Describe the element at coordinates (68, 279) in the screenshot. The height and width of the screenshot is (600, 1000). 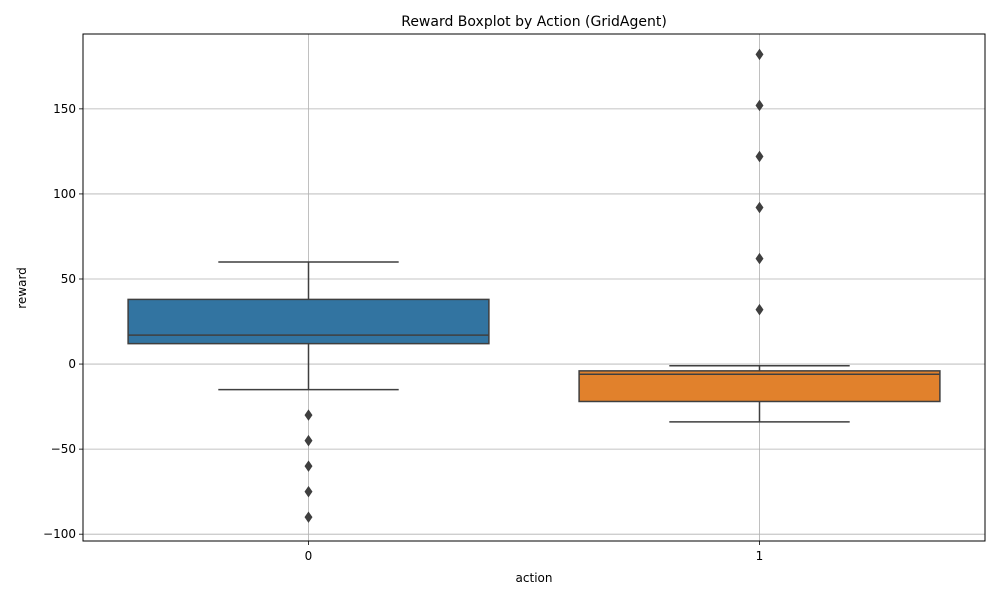
I see `y-tick-label: 50` at that location.